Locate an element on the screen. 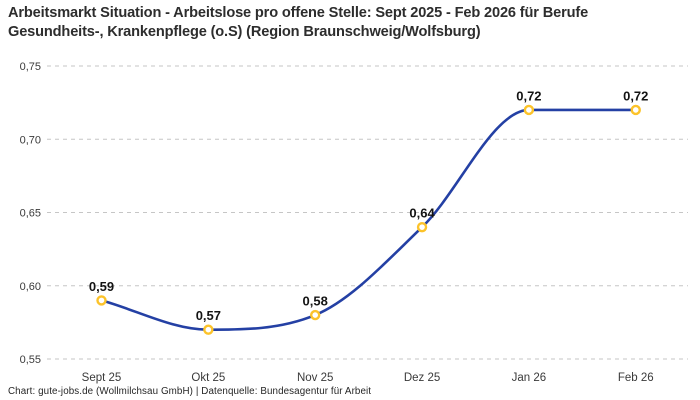  x-axis-tick-label: Okt 25 is located at coordinates (208, 378).